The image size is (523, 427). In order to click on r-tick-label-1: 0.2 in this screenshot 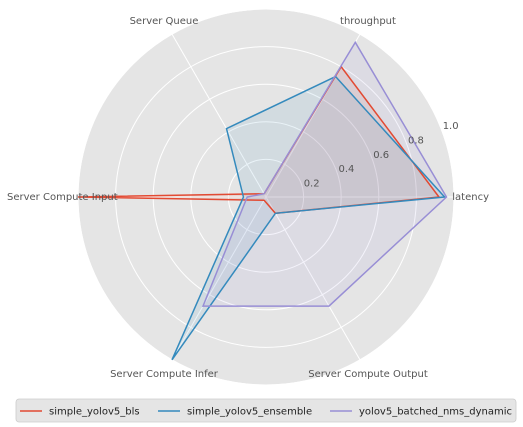, I will do `click(312, 184)`.